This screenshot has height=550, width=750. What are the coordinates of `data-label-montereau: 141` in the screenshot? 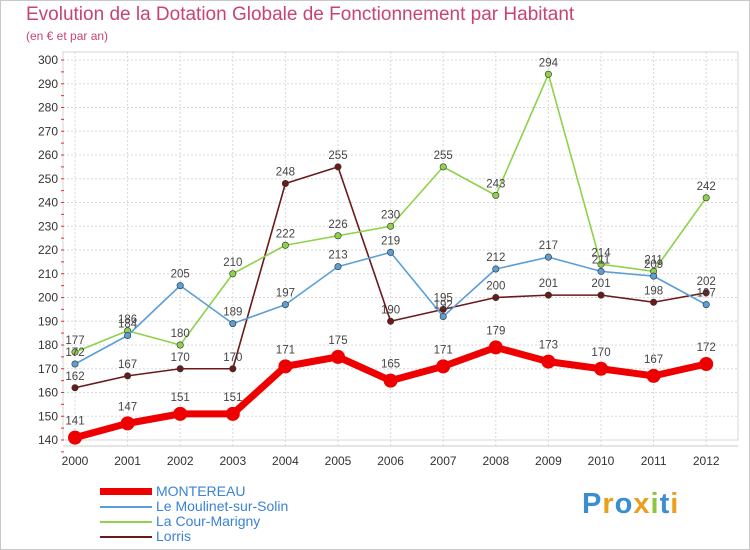 It's located at (74, 422).